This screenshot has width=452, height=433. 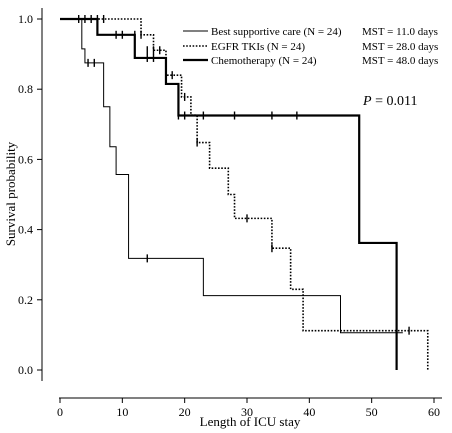 What do you see at coordinates (367, 101) in the screenshot?
I see `p-value-symbol: P` at bounding box center [367, 101].